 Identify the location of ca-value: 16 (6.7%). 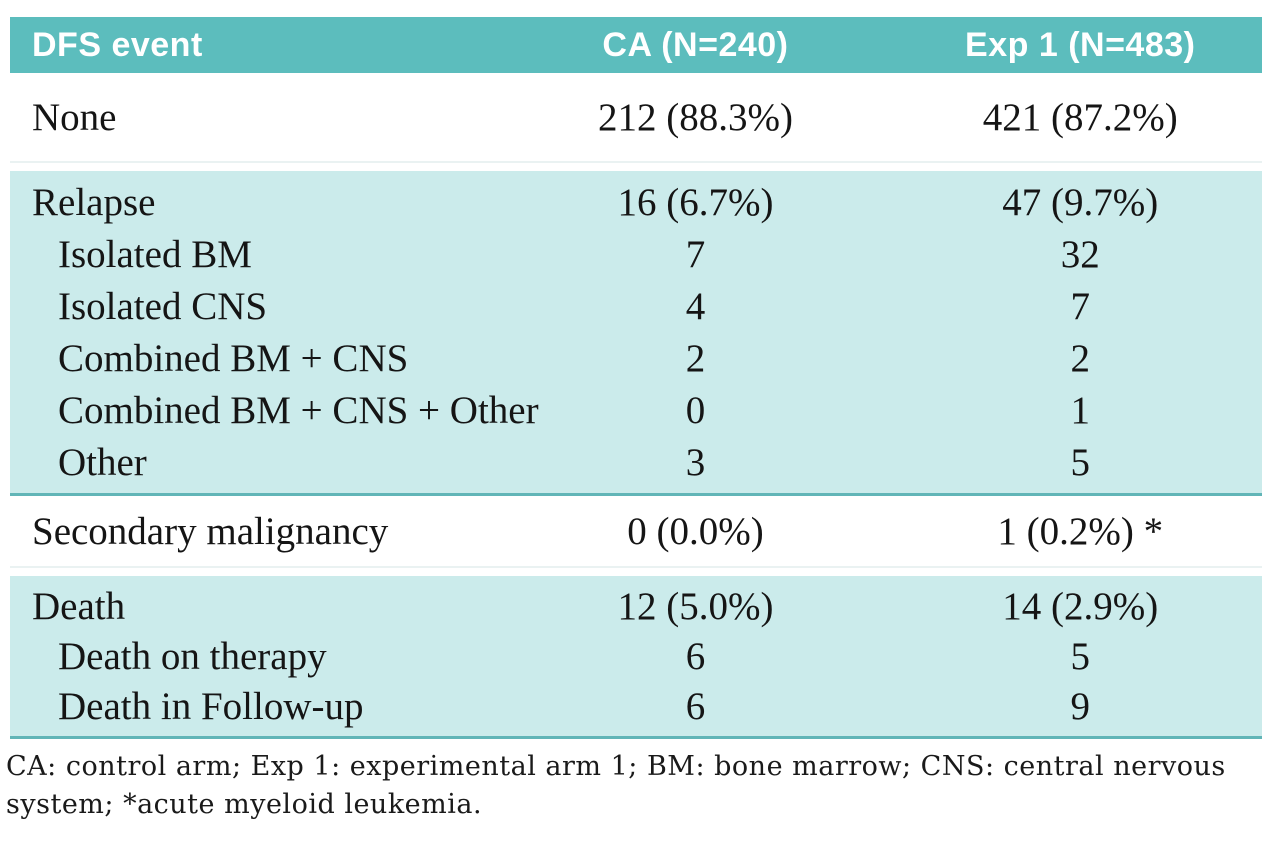
(695, 202).